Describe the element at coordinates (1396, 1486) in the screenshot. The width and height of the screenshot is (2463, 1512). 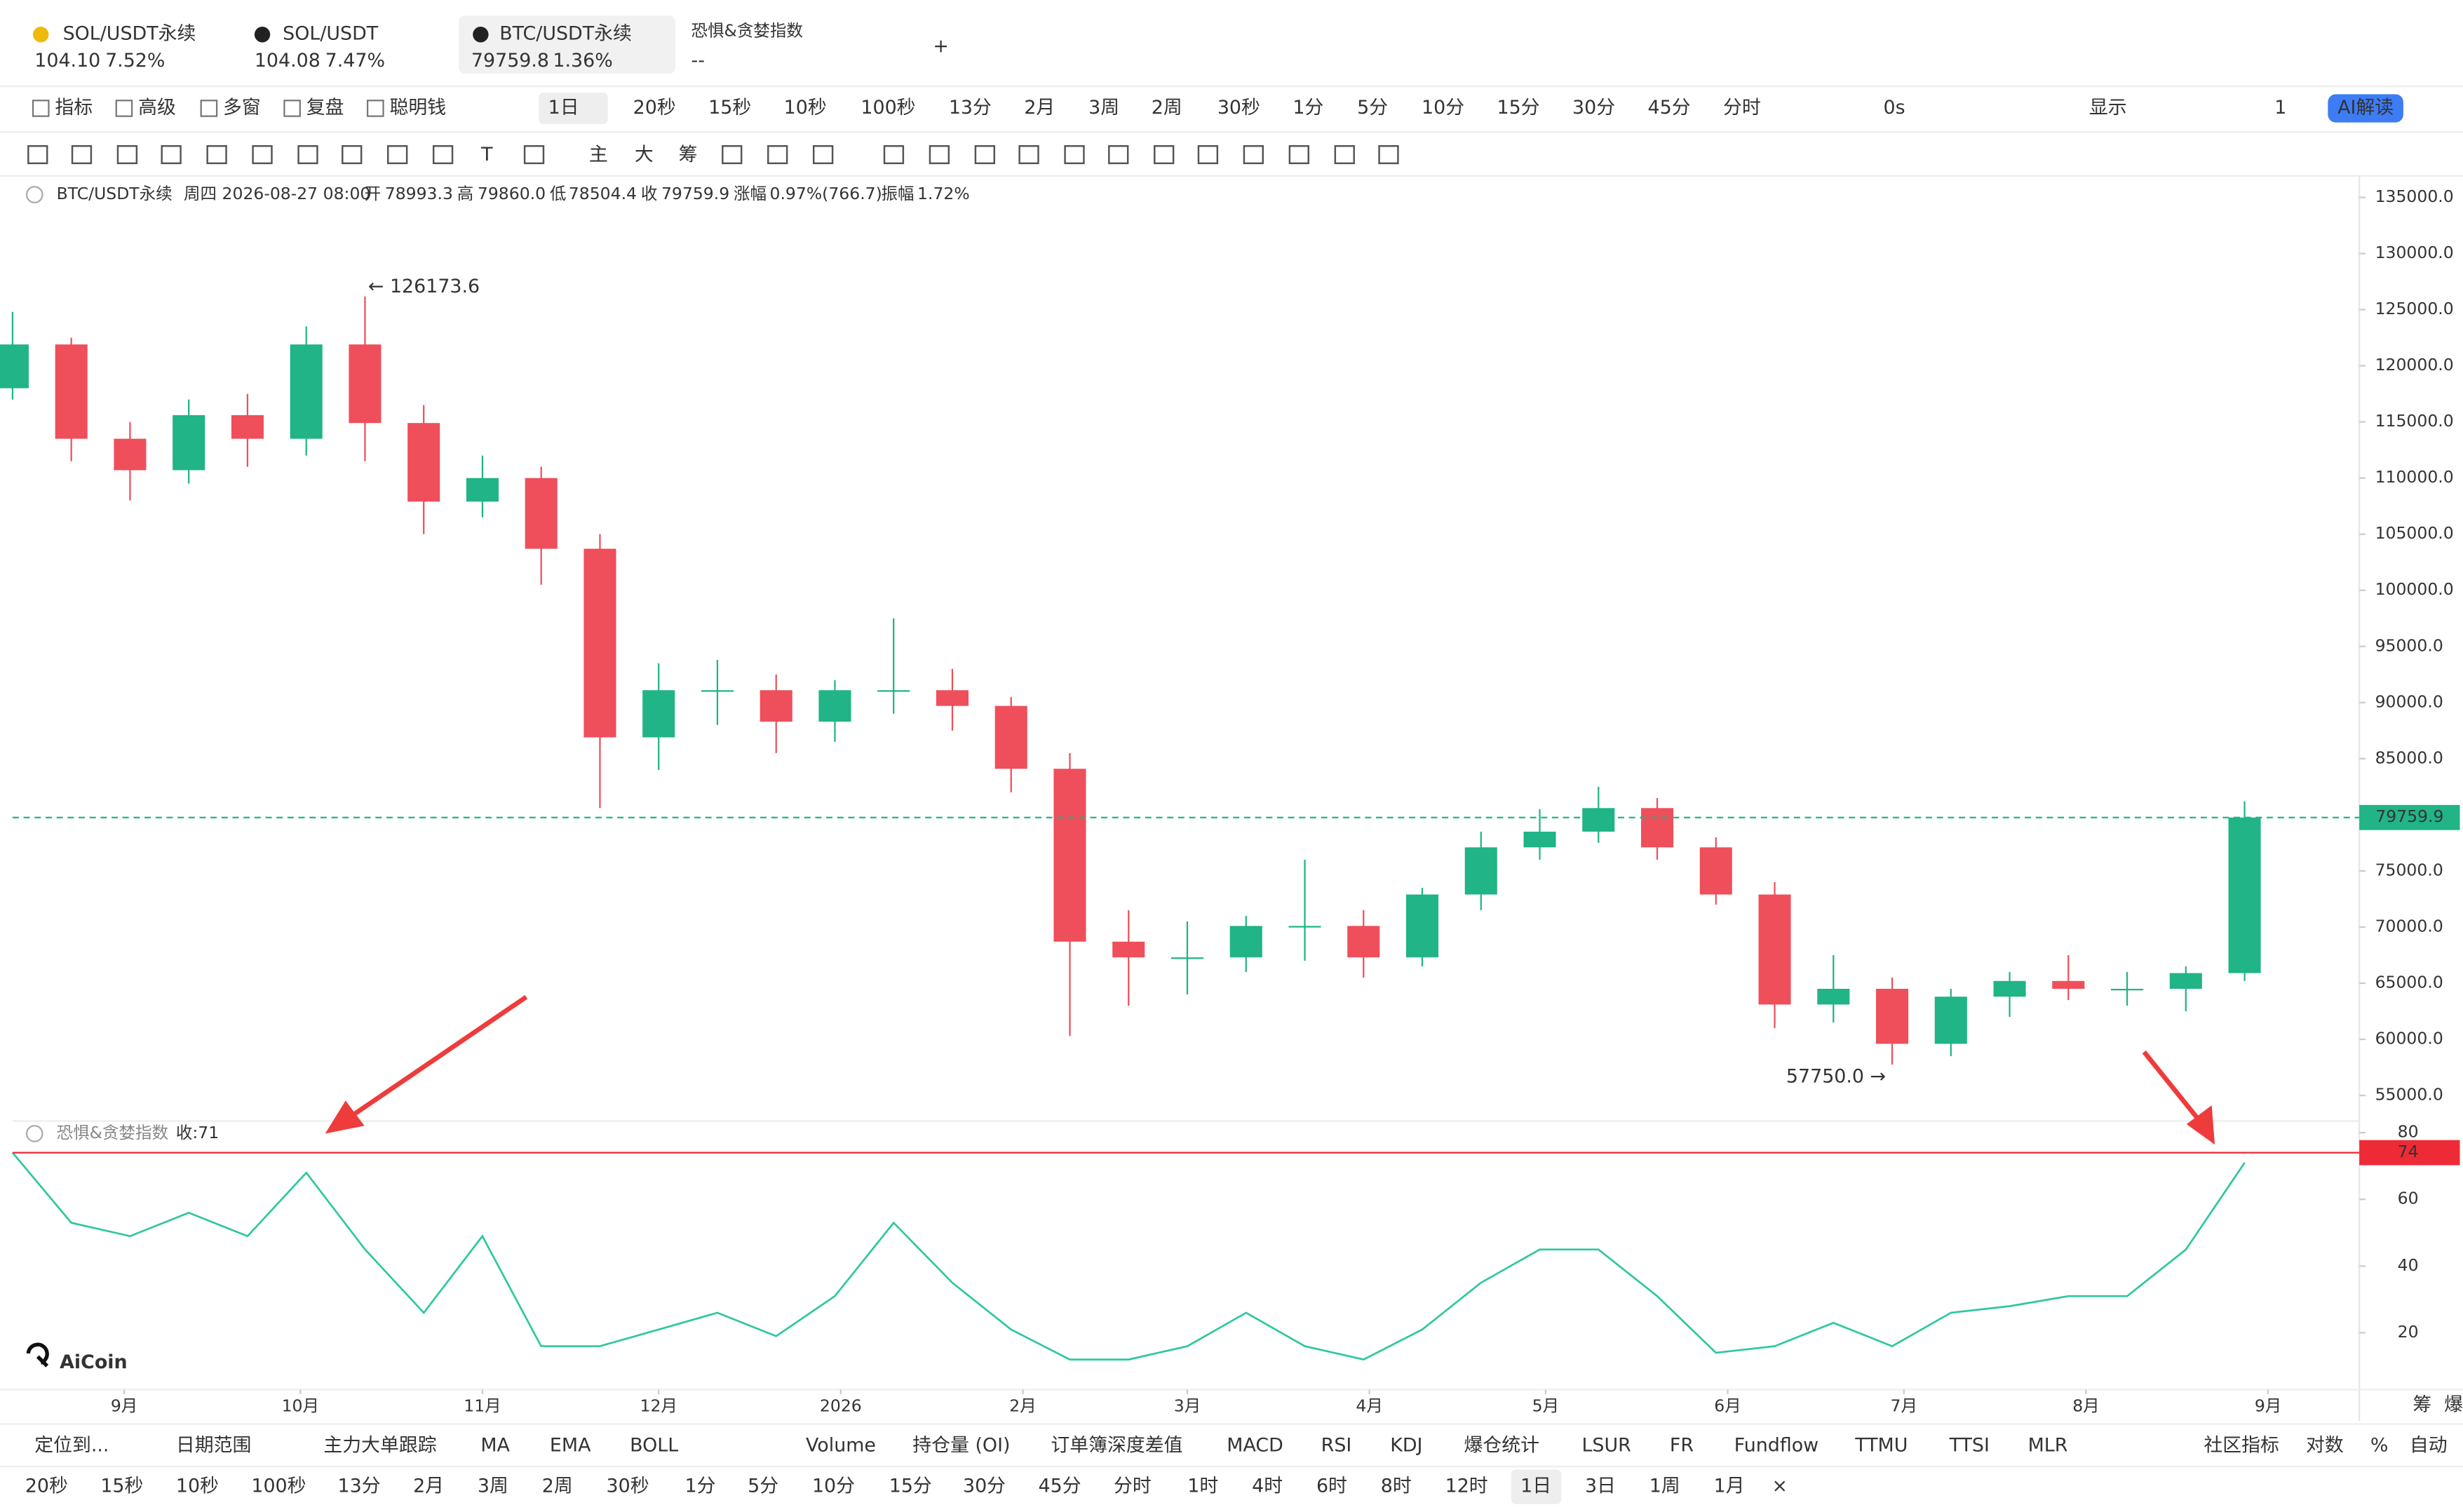
I see `bottom-interval: 8时` at that location.